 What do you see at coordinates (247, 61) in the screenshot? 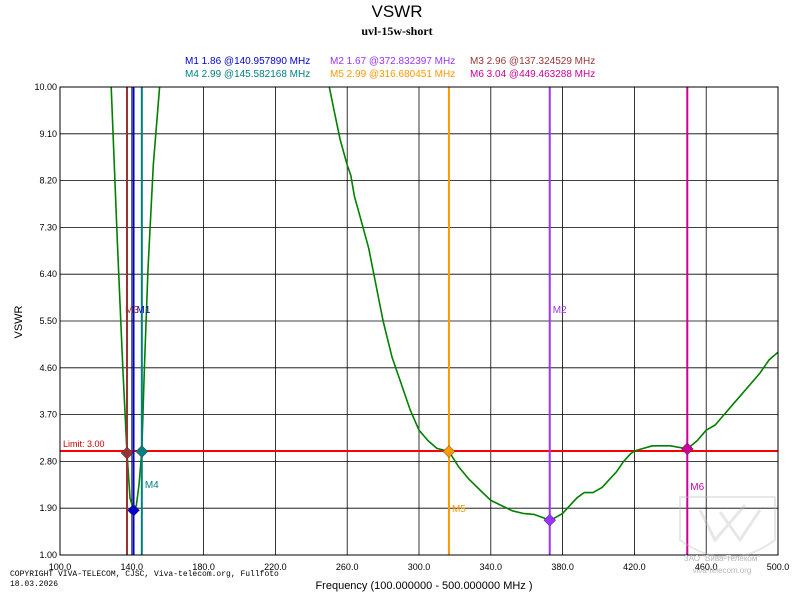
I see `readout-m1: M1 1.86 @140.957890 MHz` at bounding box center [247, 61].